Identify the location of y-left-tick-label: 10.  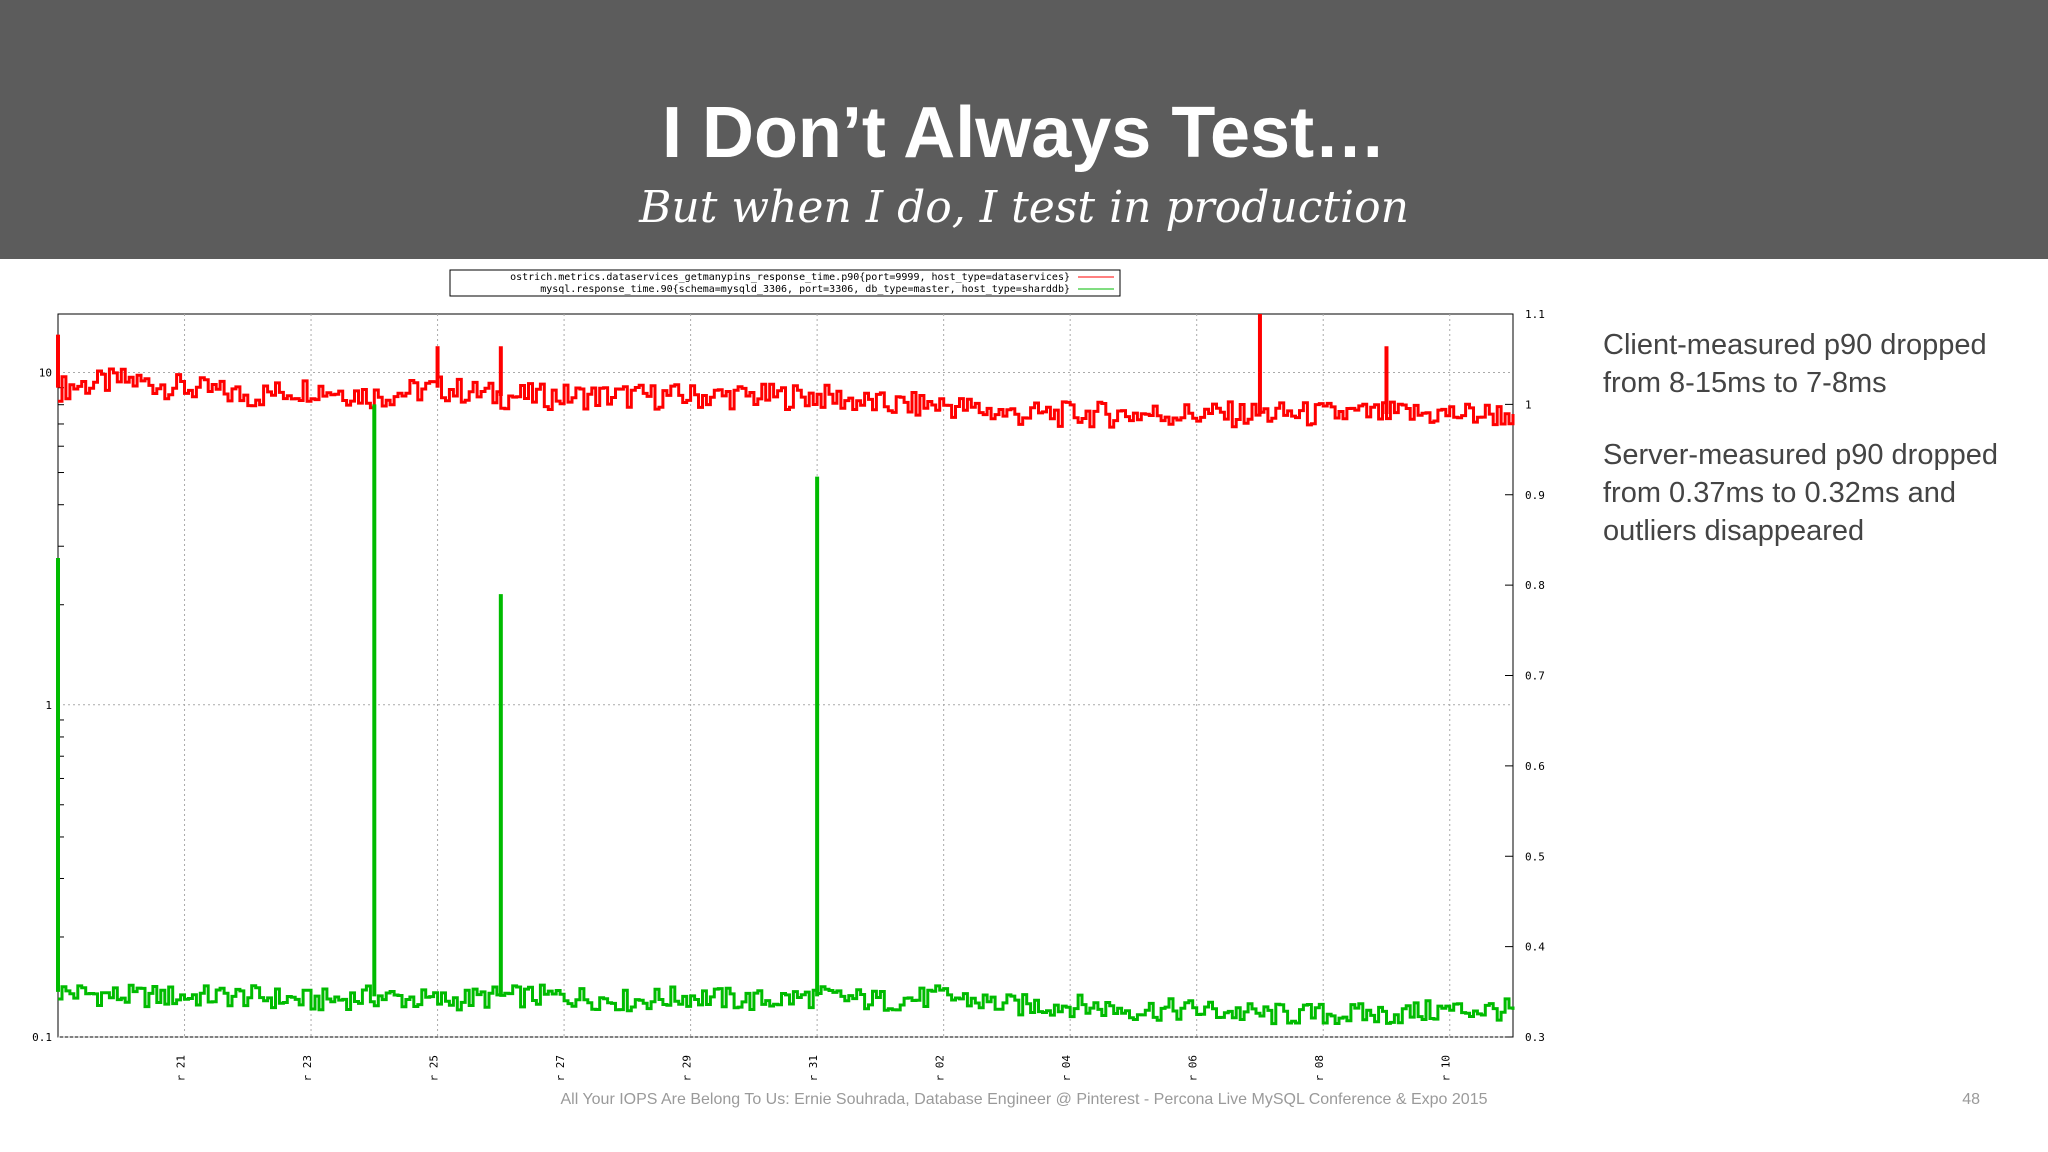
(45, 373).